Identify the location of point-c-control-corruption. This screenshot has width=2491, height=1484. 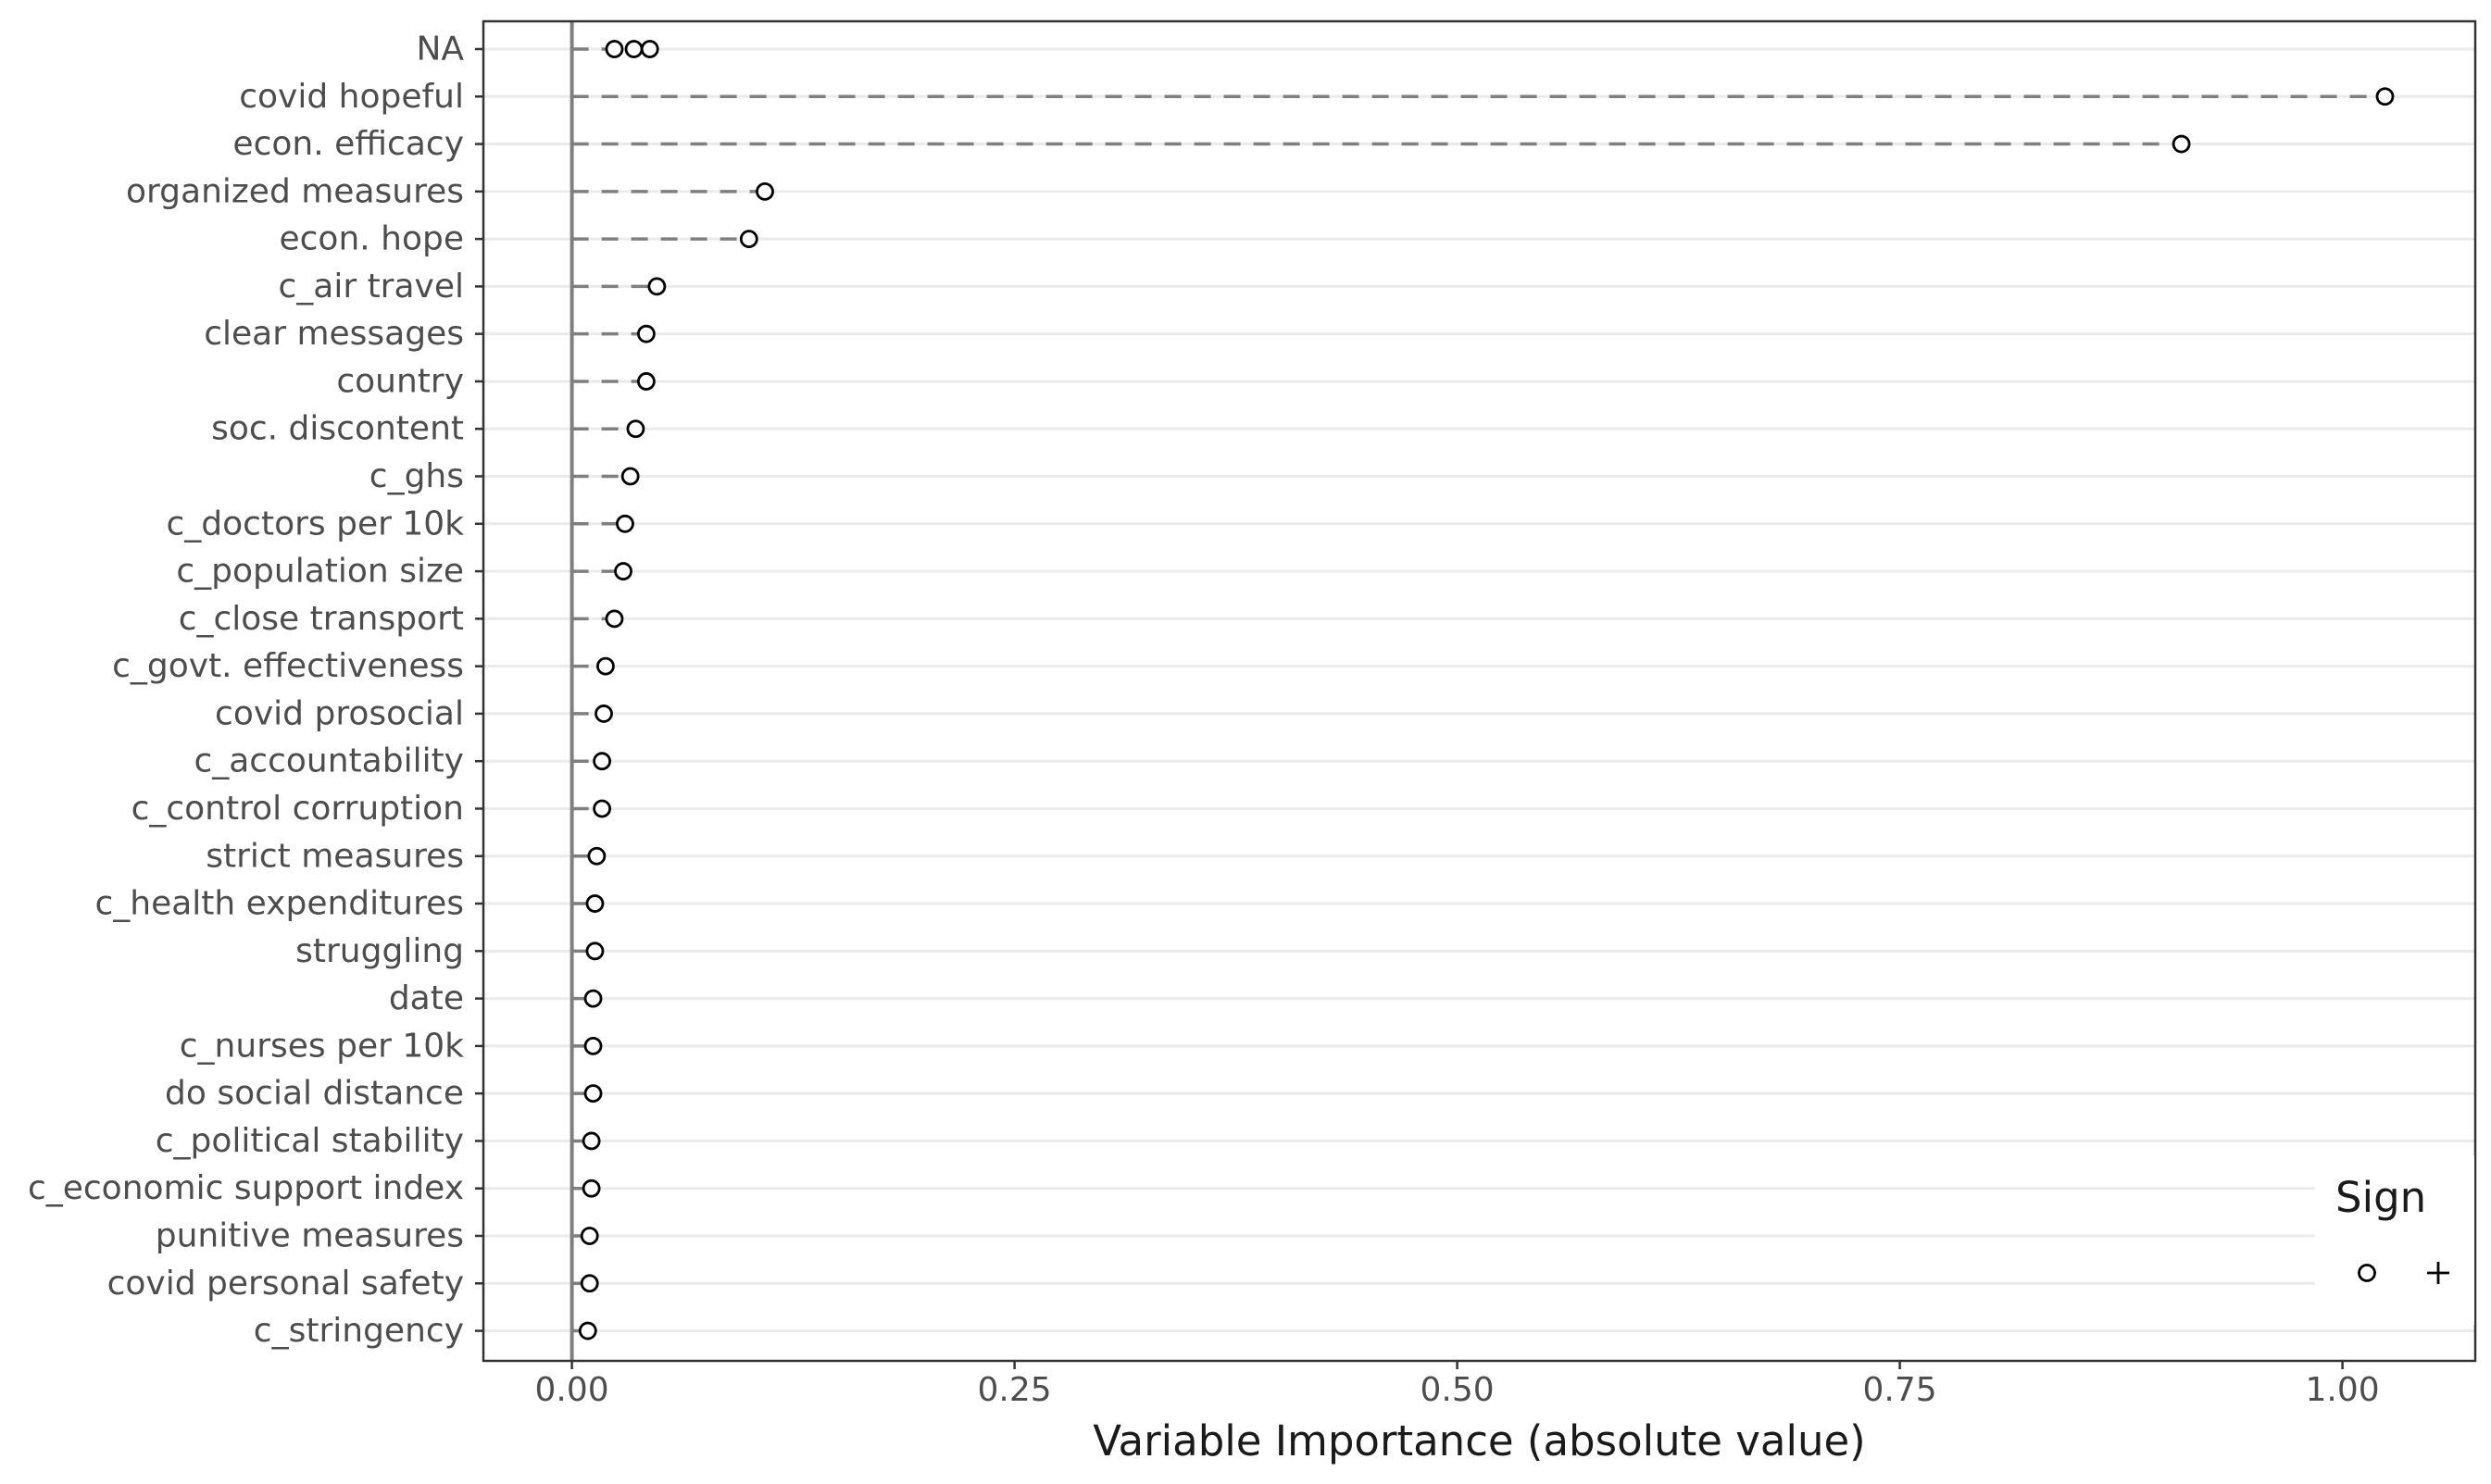
(602, 809).